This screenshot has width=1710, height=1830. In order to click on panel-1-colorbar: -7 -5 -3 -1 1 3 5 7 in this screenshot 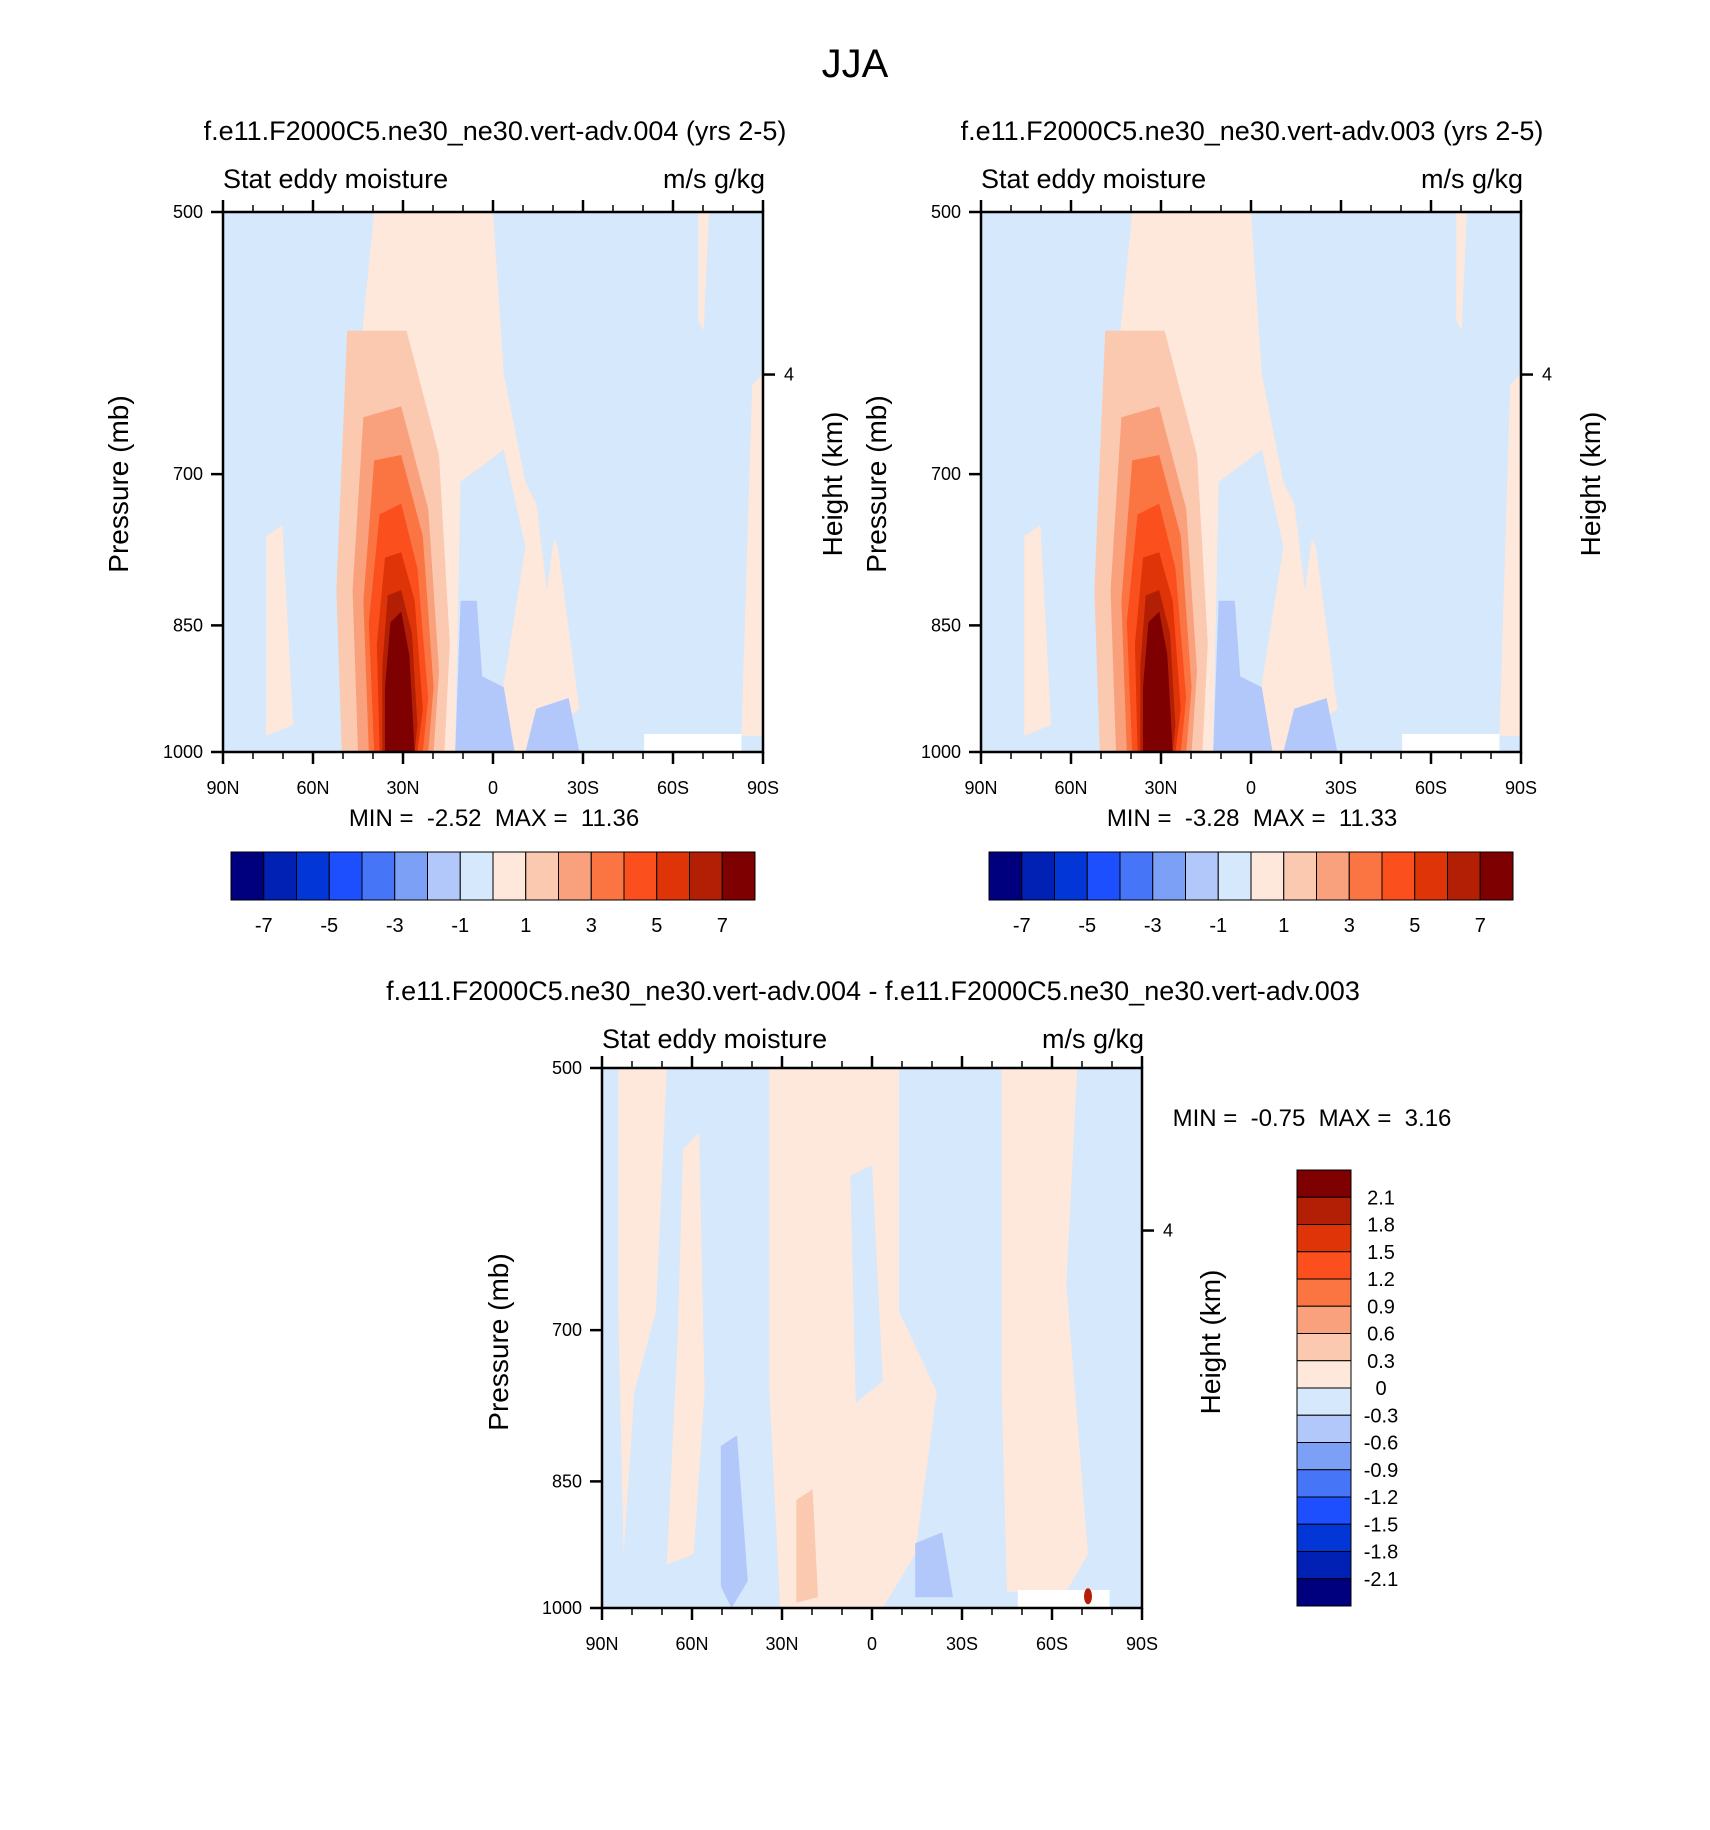, I will do `click(493, 894)`.